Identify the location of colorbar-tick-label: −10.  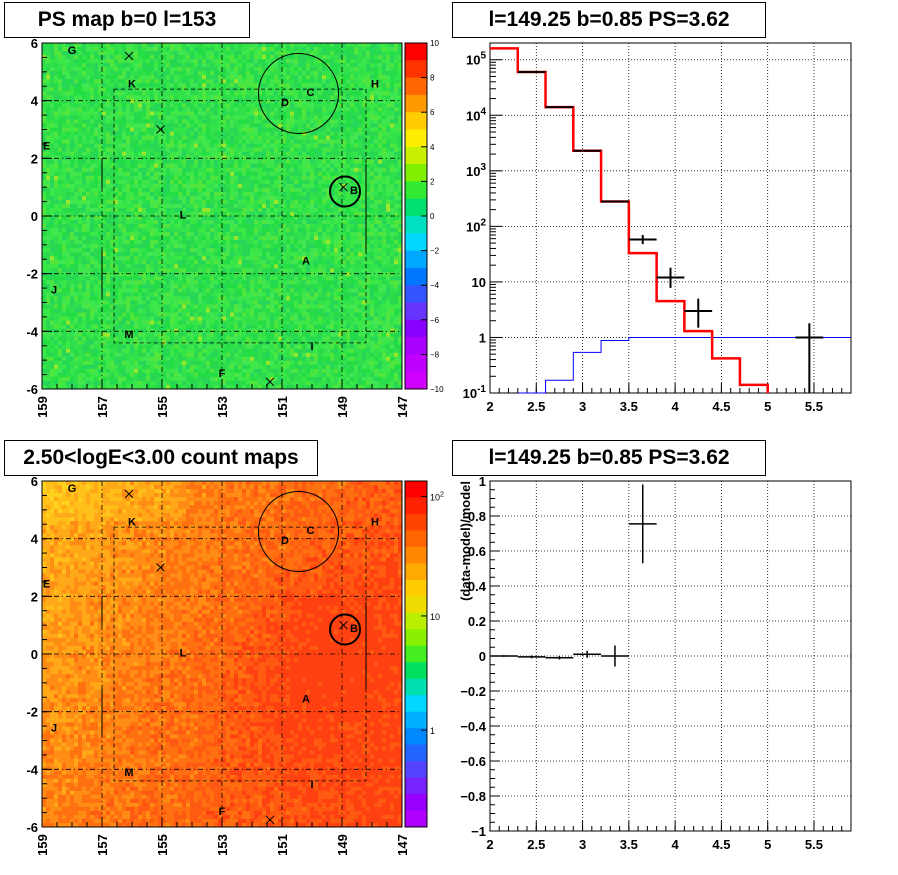
(437, 389).